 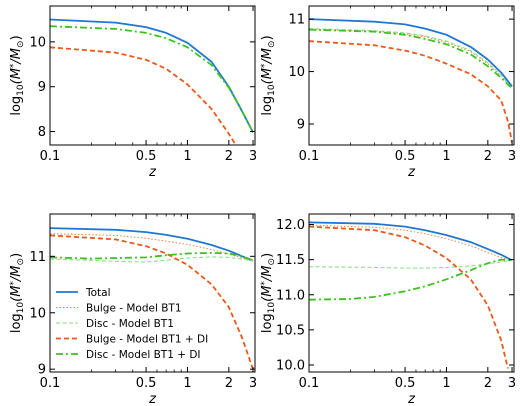 I want to click on legend-label-disc_bt1_di: Disc - Model BT1 + DI, so click(x=143, y=355).